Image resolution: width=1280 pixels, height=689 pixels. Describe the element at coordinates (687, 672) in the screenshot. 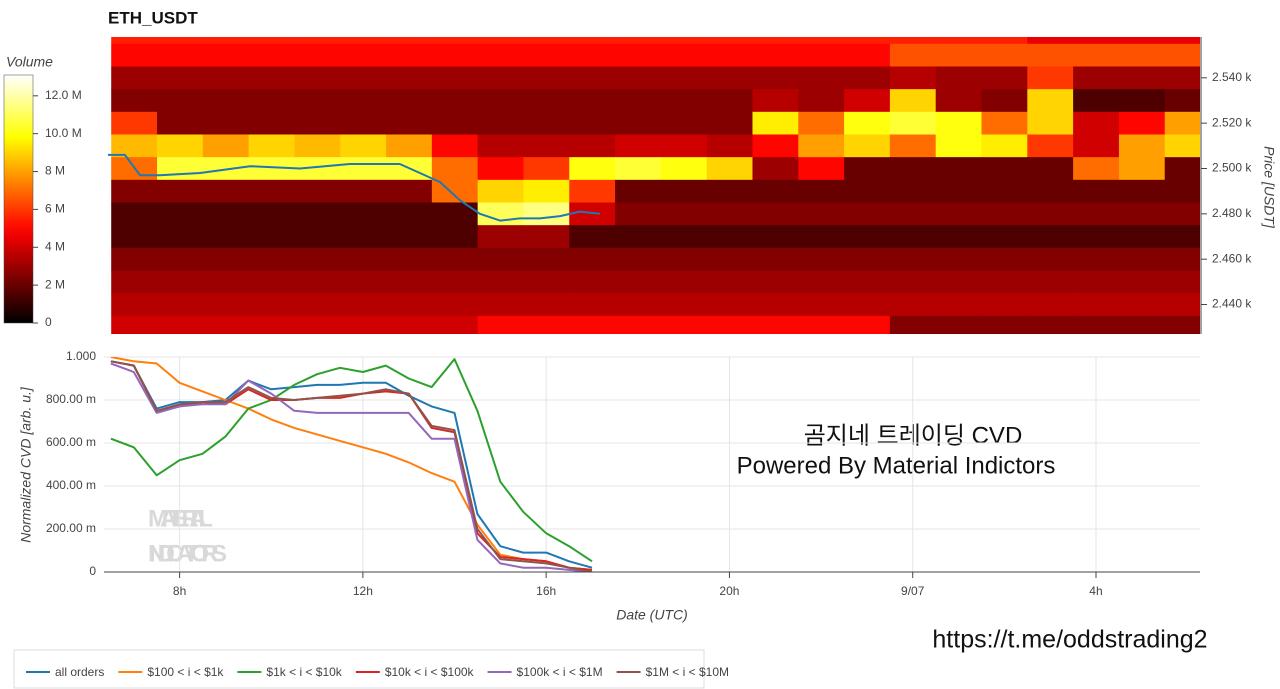

I see `legend-label: $1M < i < $10M` at that location.